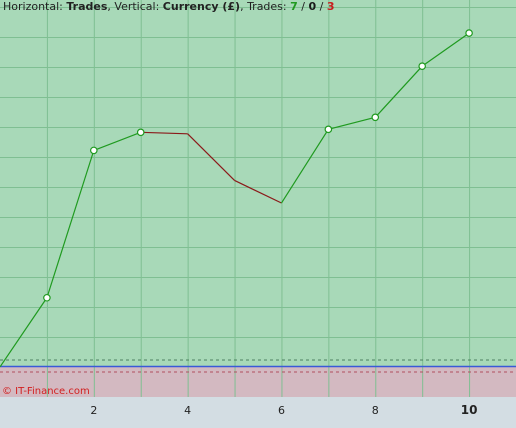 The width and height of the screenshot is (516, 428). I want to click on horizontal-label: Horizontal:, so click(33, 6).